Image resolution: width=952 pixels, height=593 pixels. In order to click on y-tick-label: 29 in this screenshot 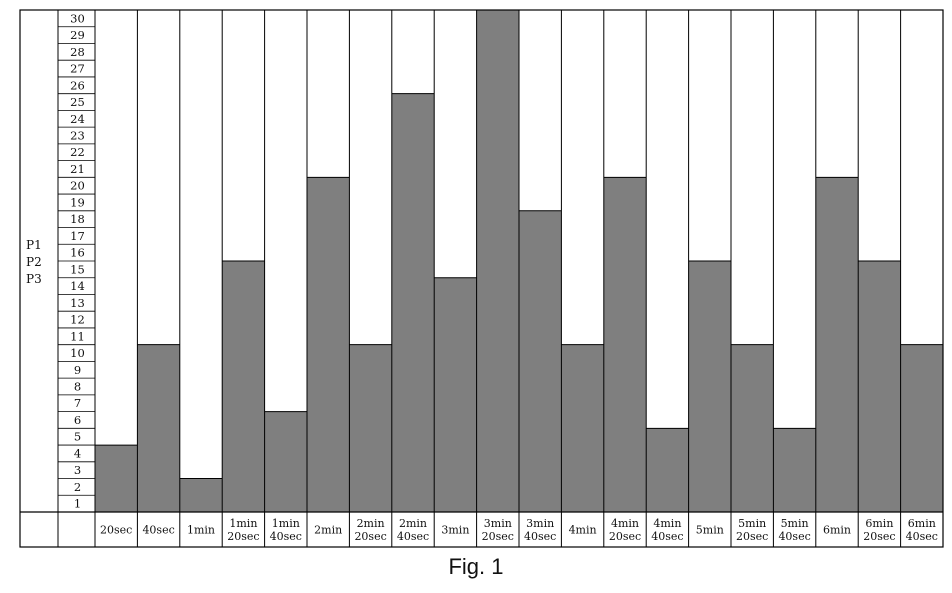, I will do `click(77, 35)`.